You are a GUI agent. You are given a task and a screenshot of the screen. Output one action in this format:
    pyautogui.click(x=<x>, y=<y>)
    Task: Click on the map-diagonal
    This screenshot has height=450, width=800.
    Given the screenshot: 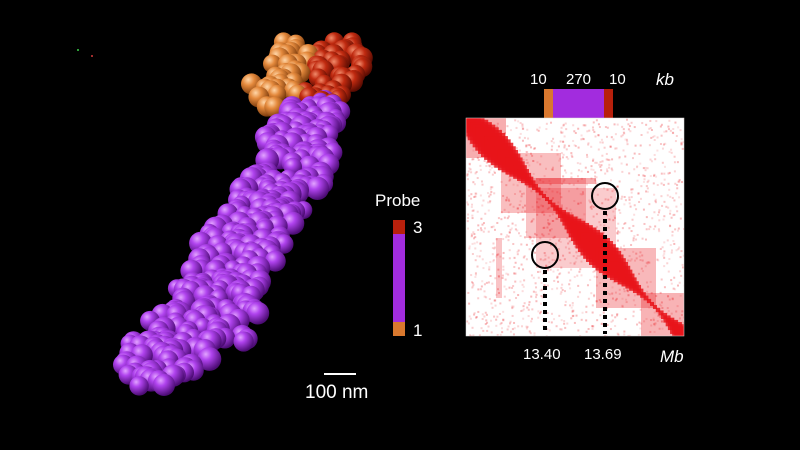 What is the action you would take?
    pyautogui.click(x=553, y=205)
    